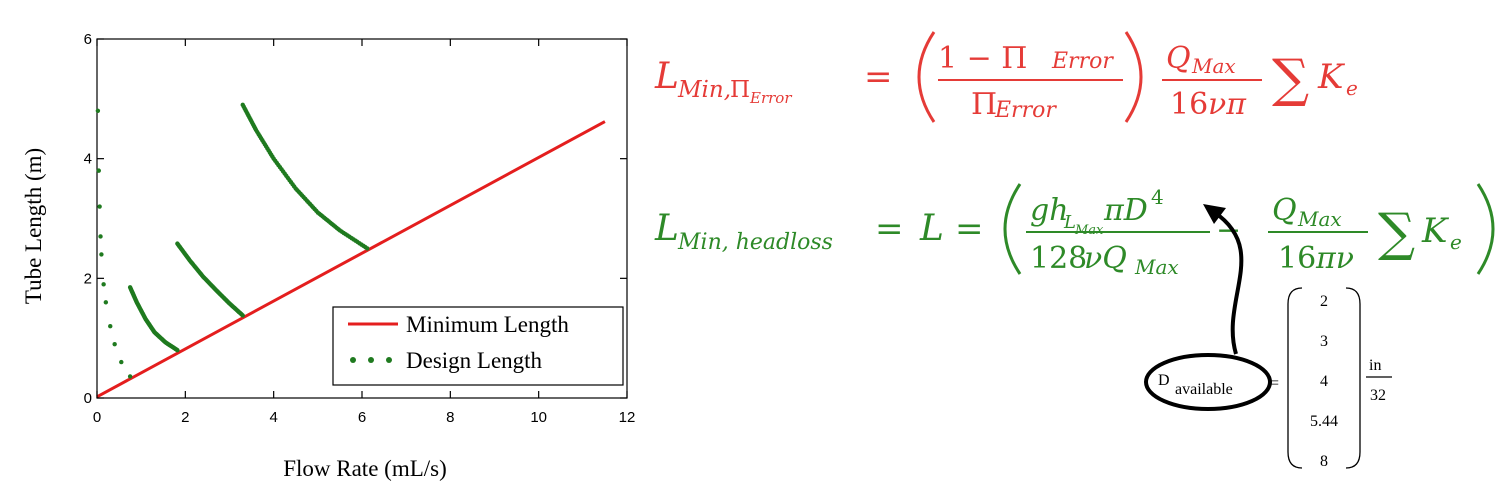 The width and height of the screenshot is (1504, 501). I want to click on d-available-subscript: available, so click(1204, 389).